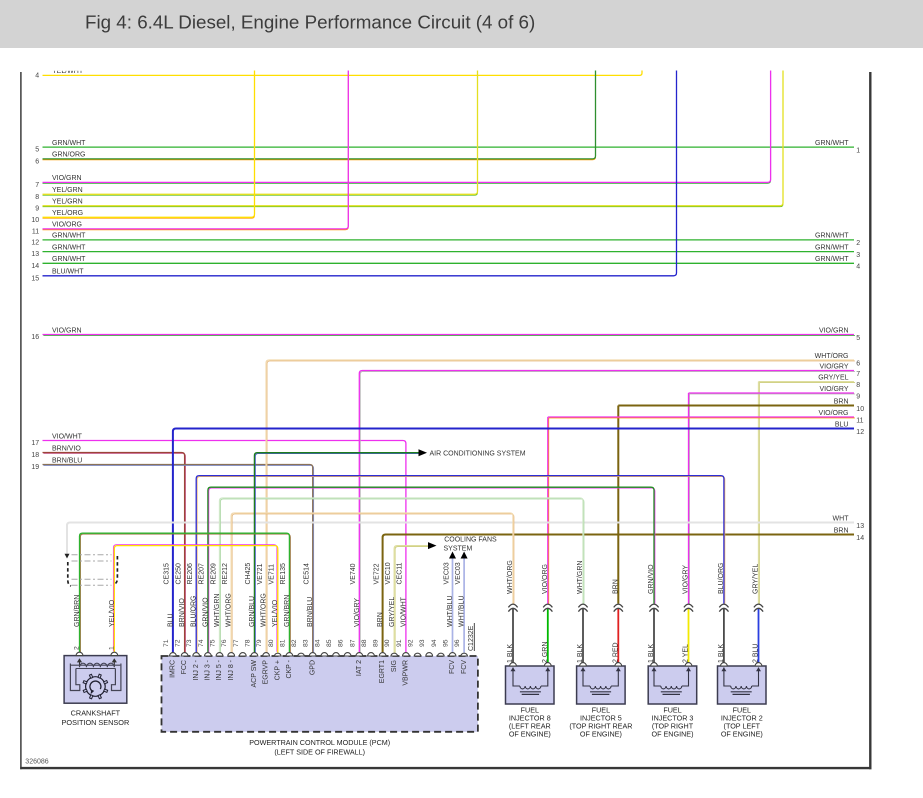 This screenshot has width=923, height=798. Describe the element at coordinates (686, 653) in the screenshot. I see `svg-text: 2 YEL` at that location.